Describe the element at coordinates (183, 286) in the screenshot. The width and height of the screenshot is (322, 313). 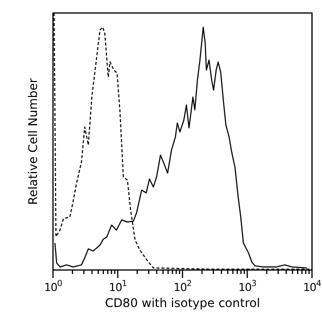
I see `x-tick-label: 10$^{2}$` at that location.